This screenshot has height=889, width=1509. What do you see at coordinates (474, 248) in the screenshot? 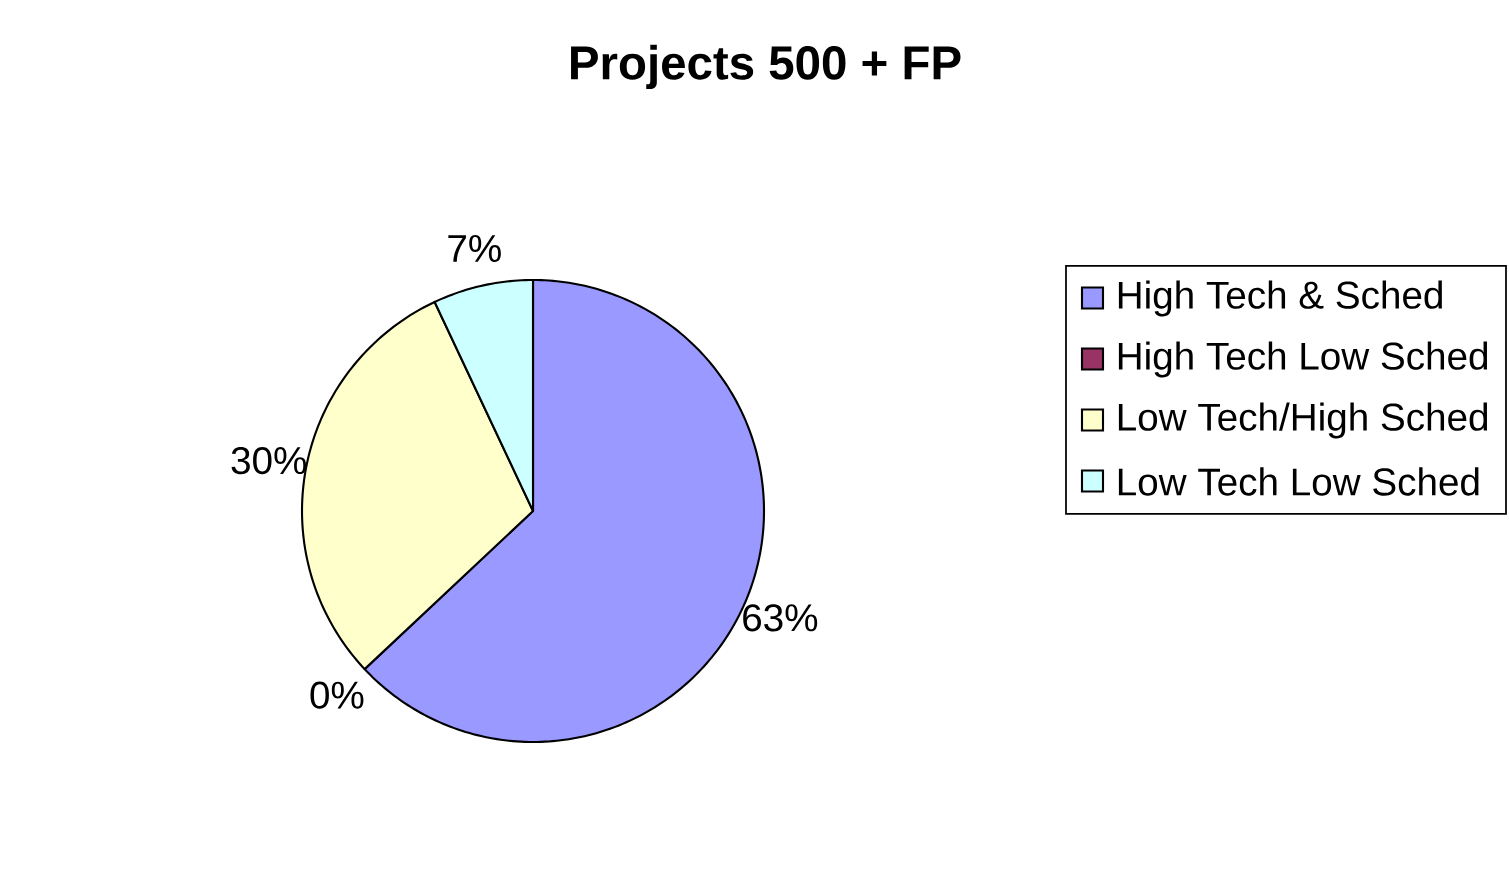
I see `data-label: 7%` at bounding box center [474, 248].